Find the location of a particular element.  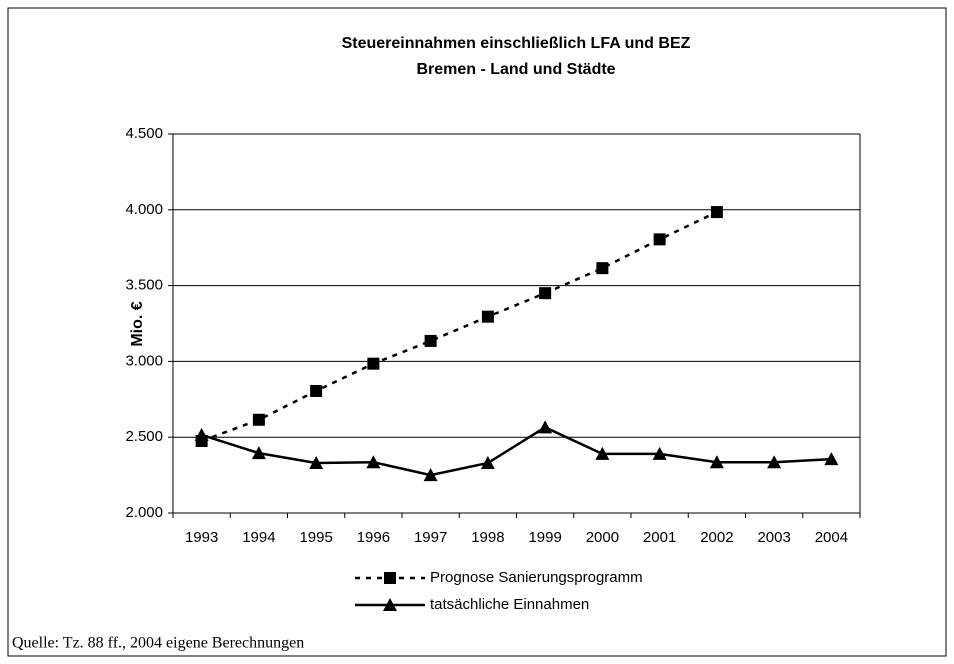

x-tick-label: 2000 is located at coordinates (602, 537).